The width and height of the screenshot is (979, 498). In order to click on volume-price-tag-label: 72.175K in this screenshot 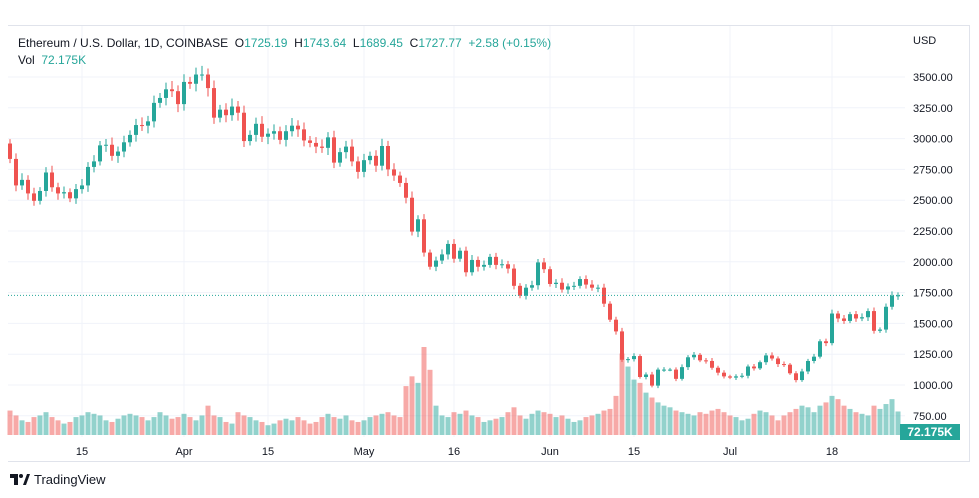, I will do `click(930, 432)`.